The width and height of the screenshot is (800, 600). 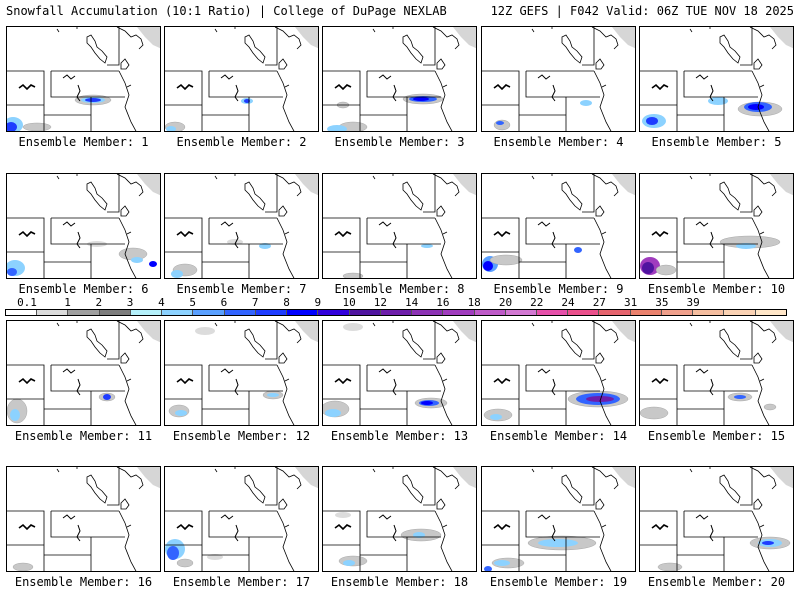 I want to click on colorbar-tick: 5, so click(x=192, y=302).